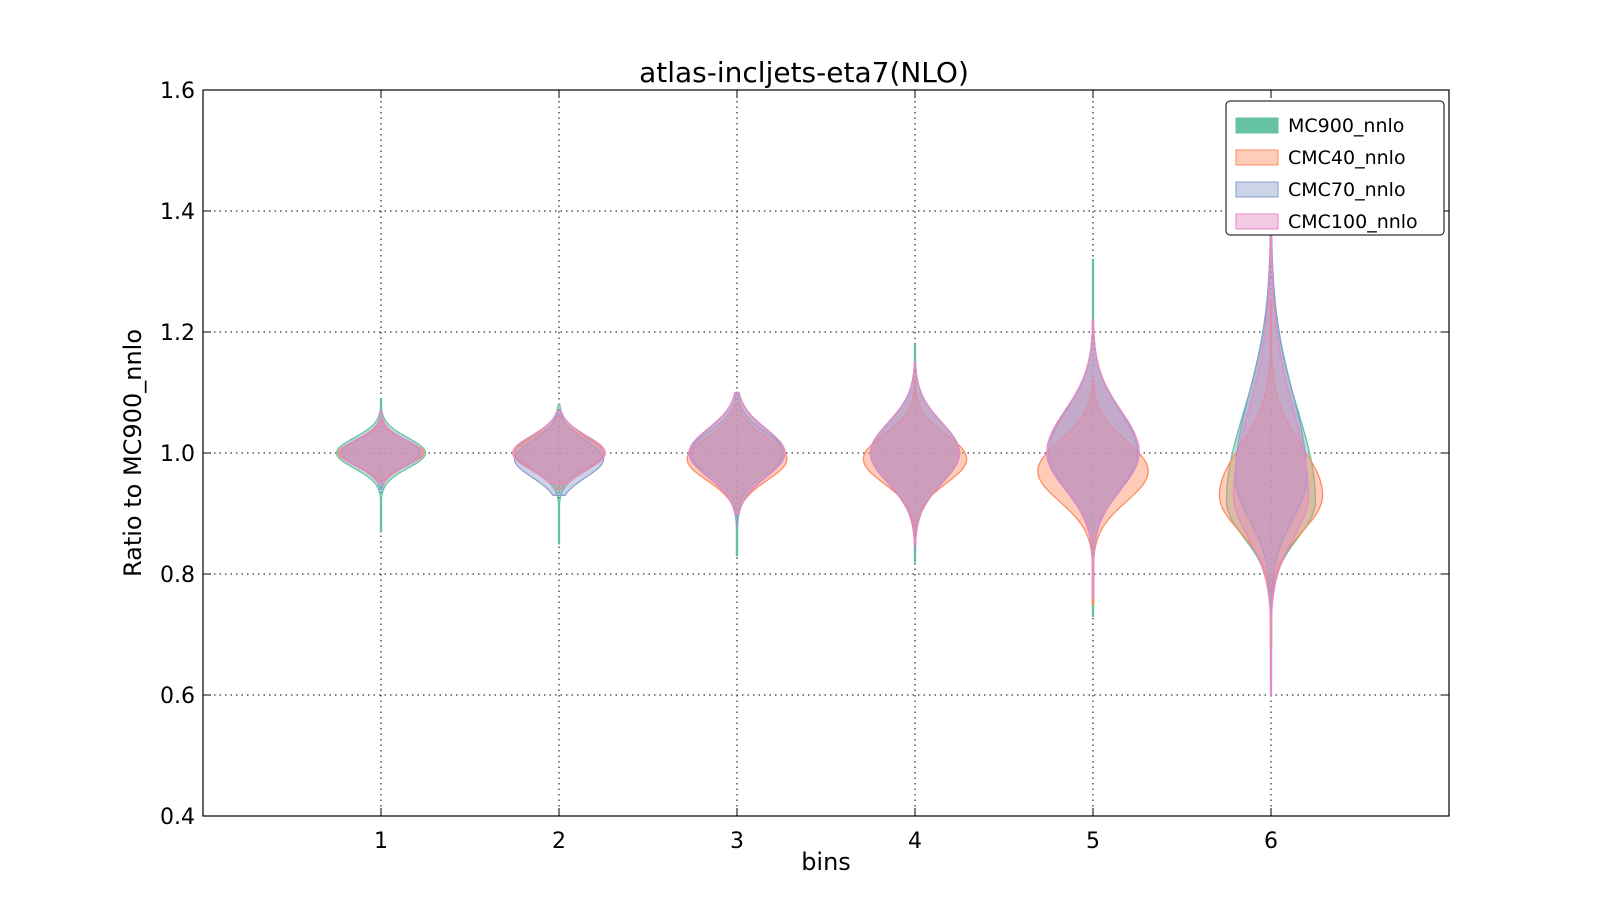 This screenshot has height=900, width=1600. I want to click on legend-label: MC900_nnlo, so click(1346, 126).